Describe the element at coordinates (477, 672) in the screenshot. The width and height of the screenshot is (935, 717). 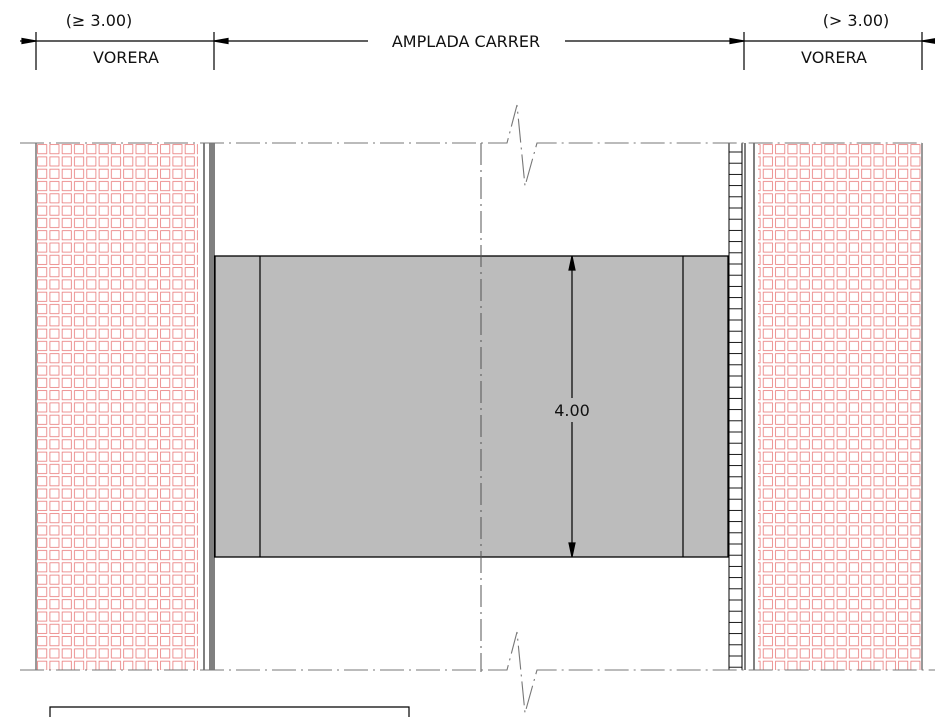
I see `break-line-bottom` at that location.